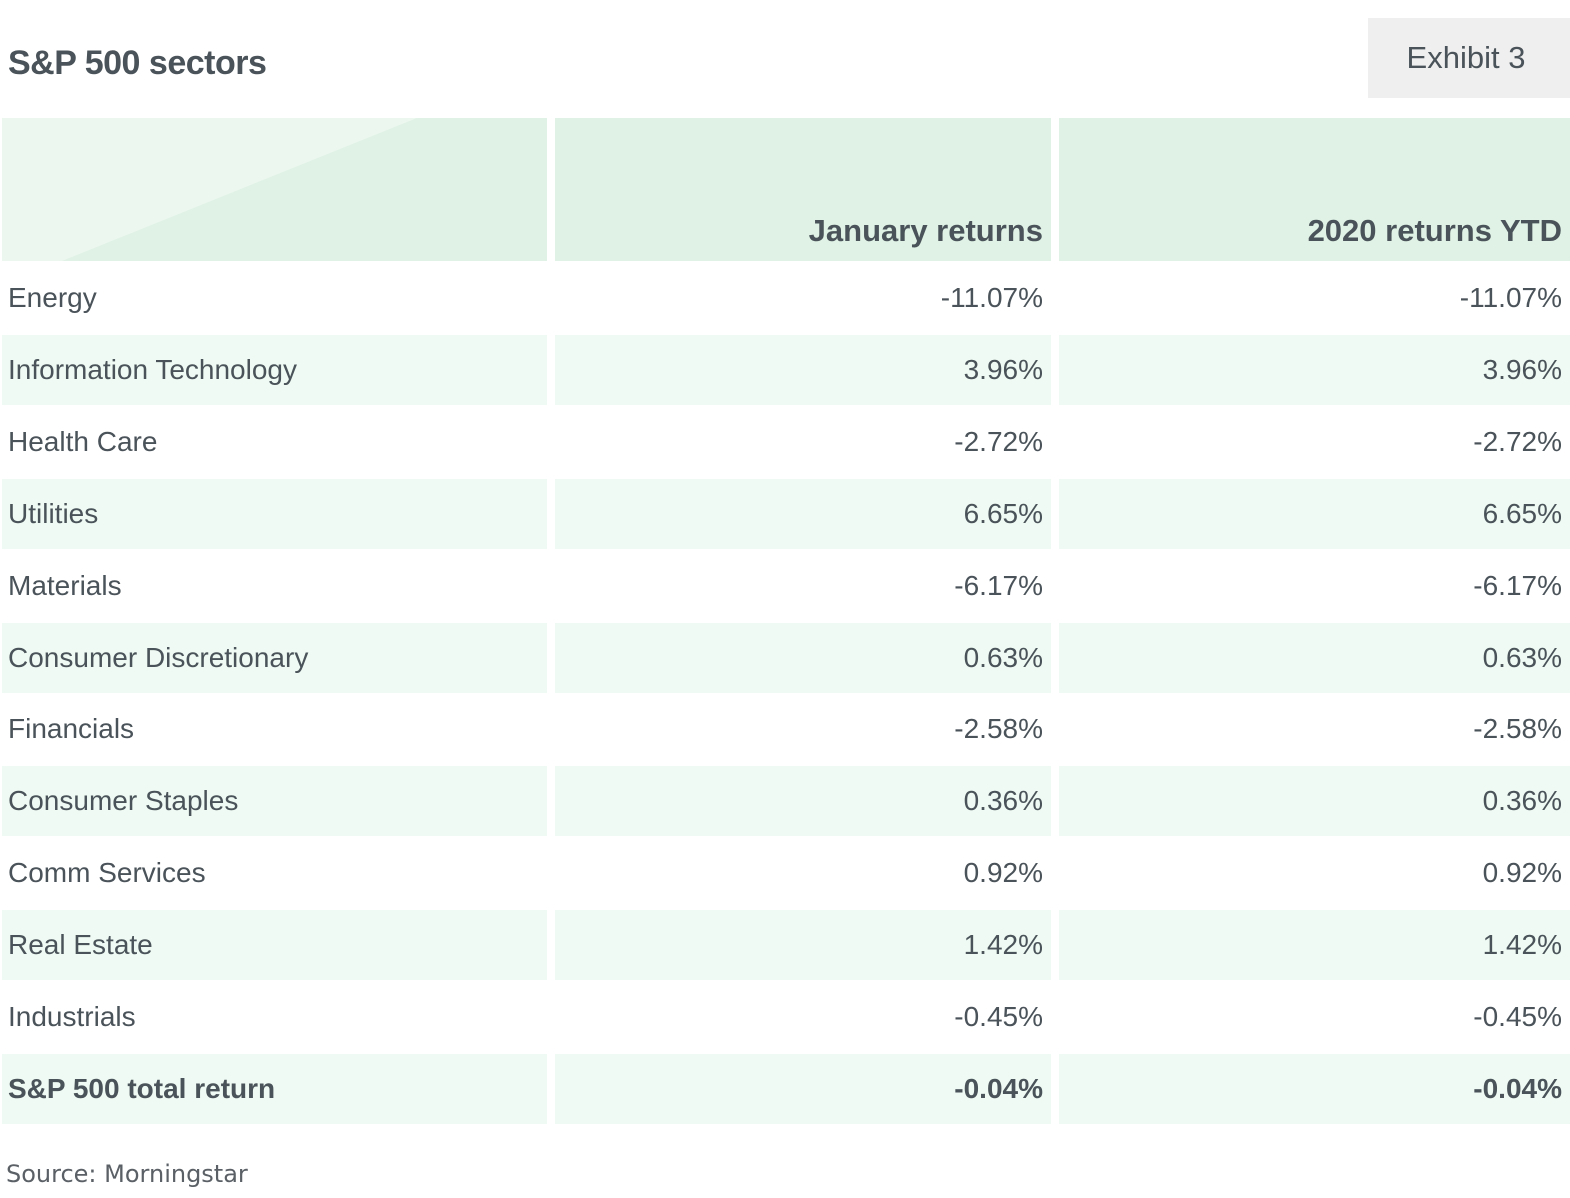 Image resolution: width=1570 pixels, height=1198 pixels. What do you see at coordinates (65, 585) in the screenshot?
I see `row-label: Materials` at bounding box center [65, 585].